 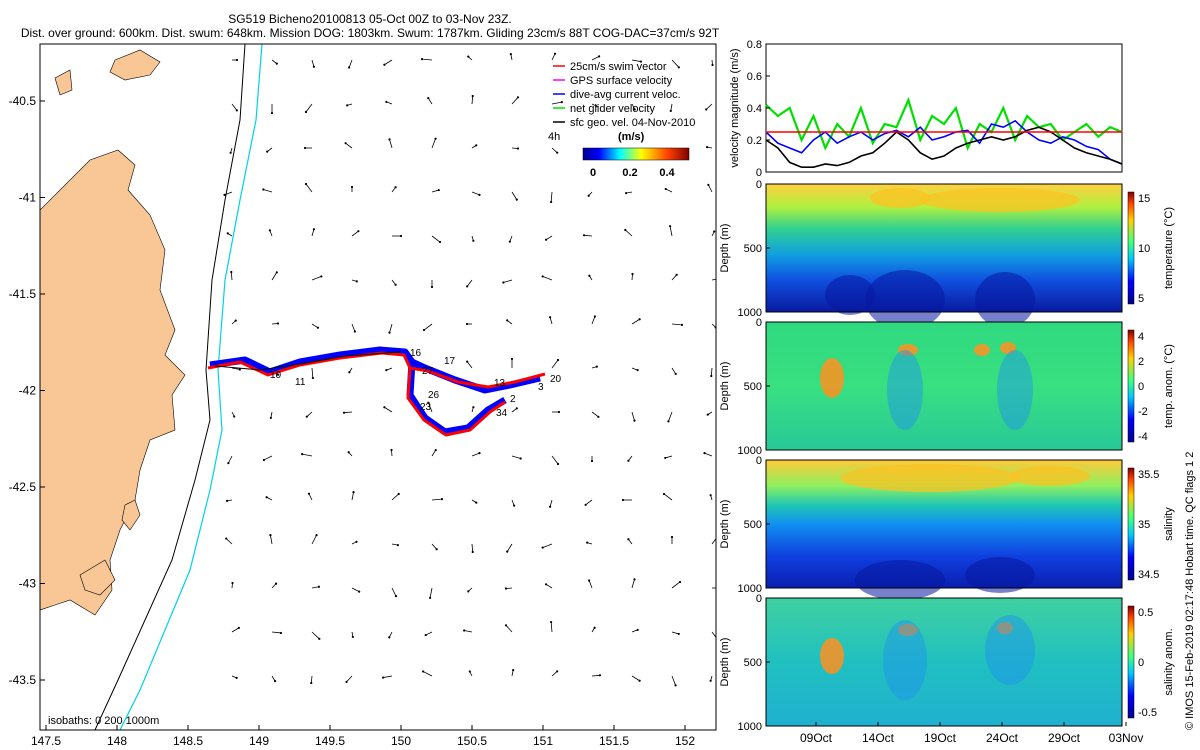 I want to click on track-label: 27, so click(x=428, y=371).